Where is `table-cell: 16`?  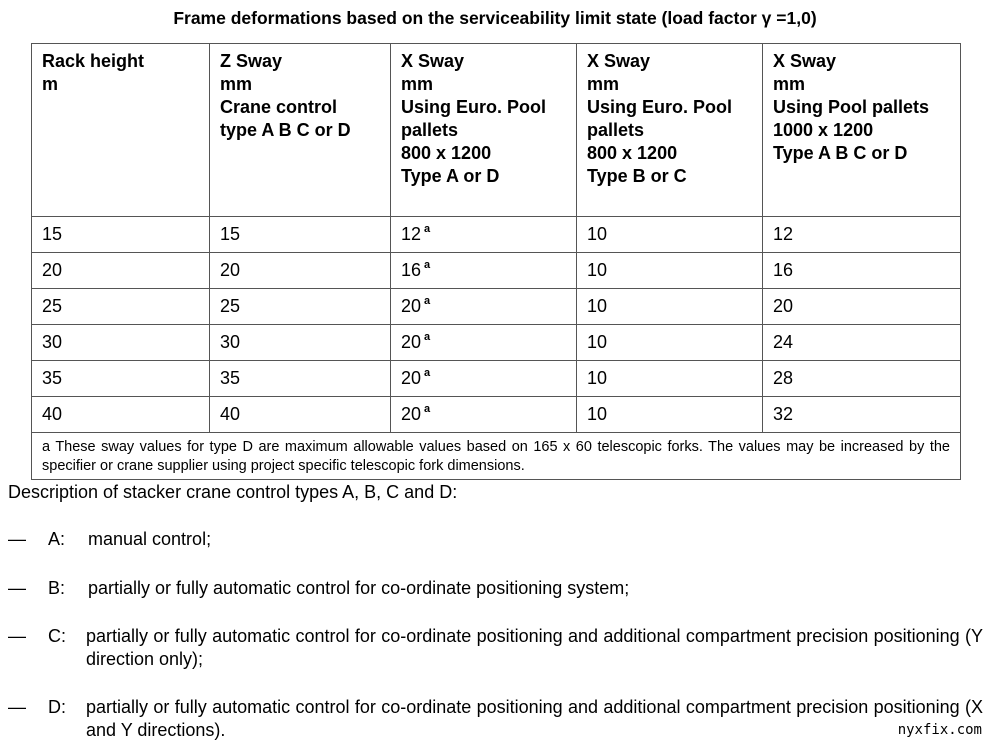 table-cell: 16 is located at coordinates (861, 270).